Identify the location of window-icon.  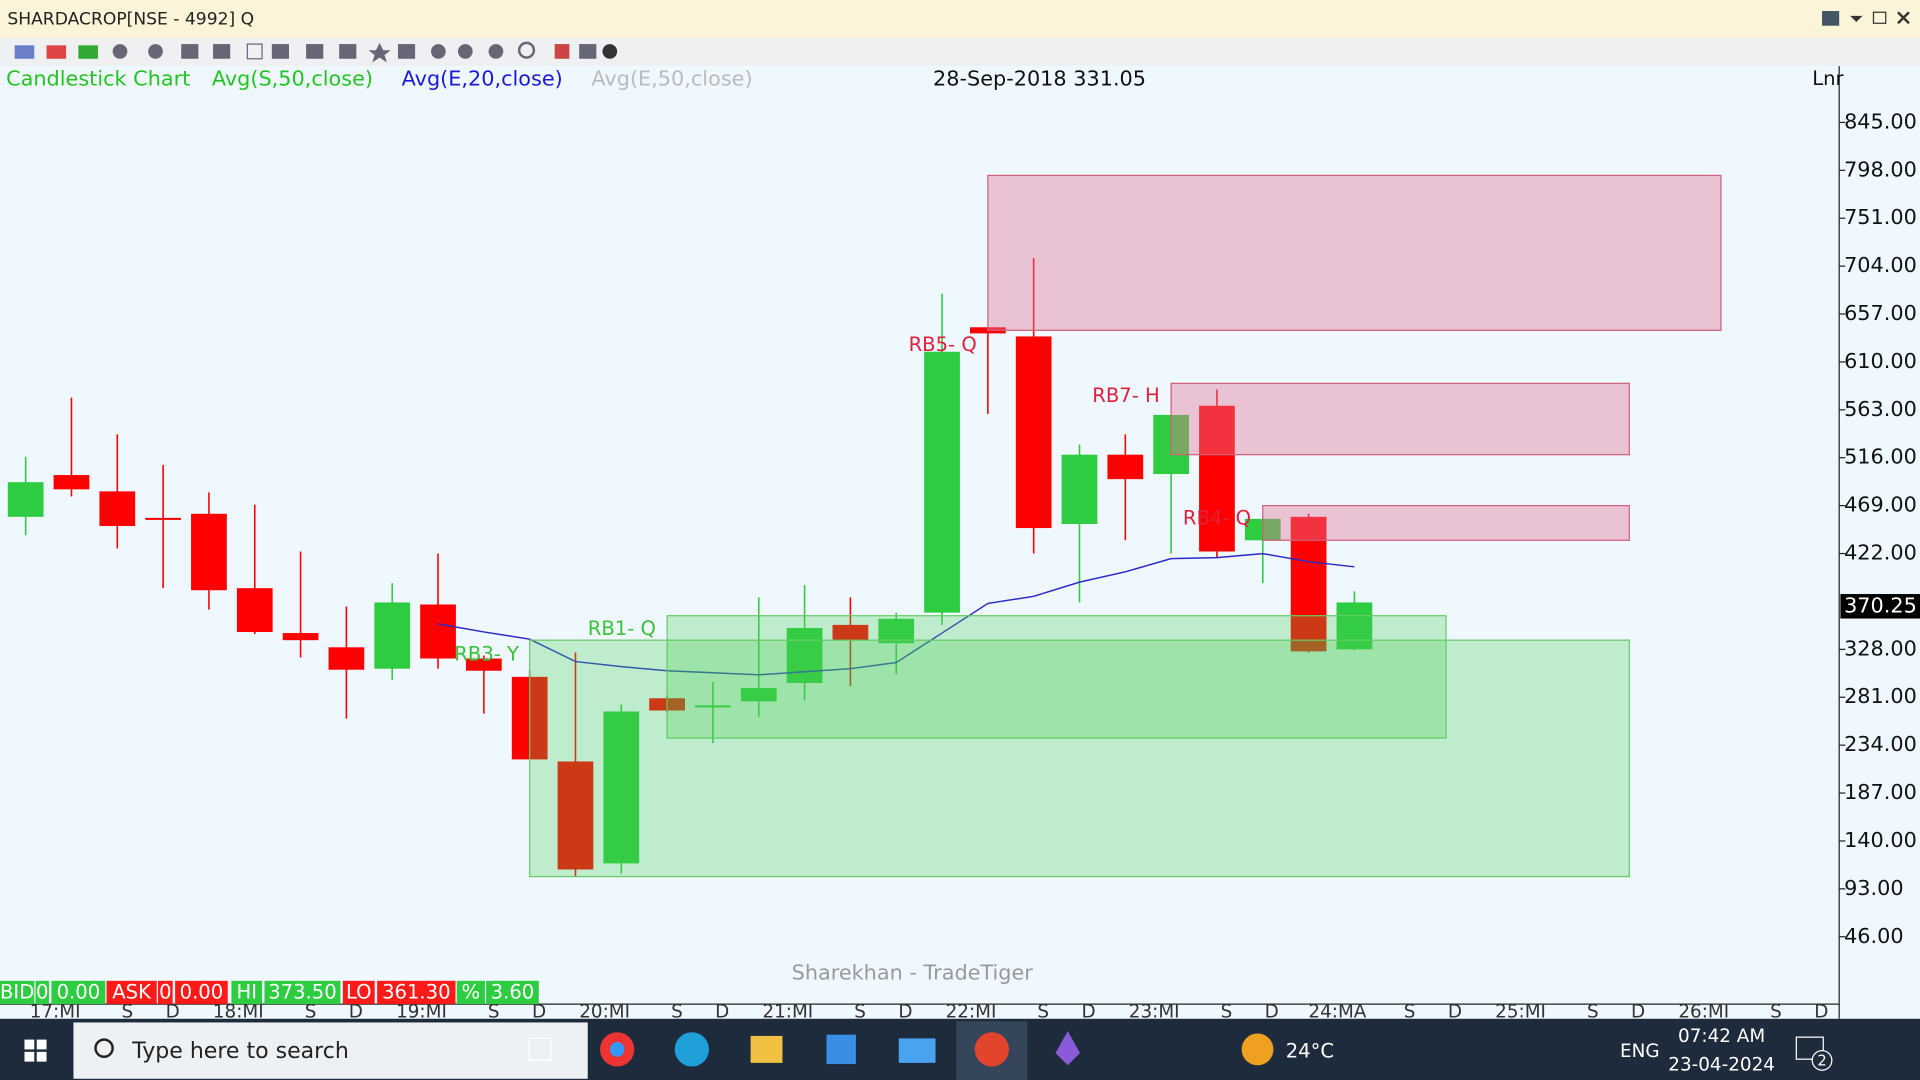
(1831, 18).